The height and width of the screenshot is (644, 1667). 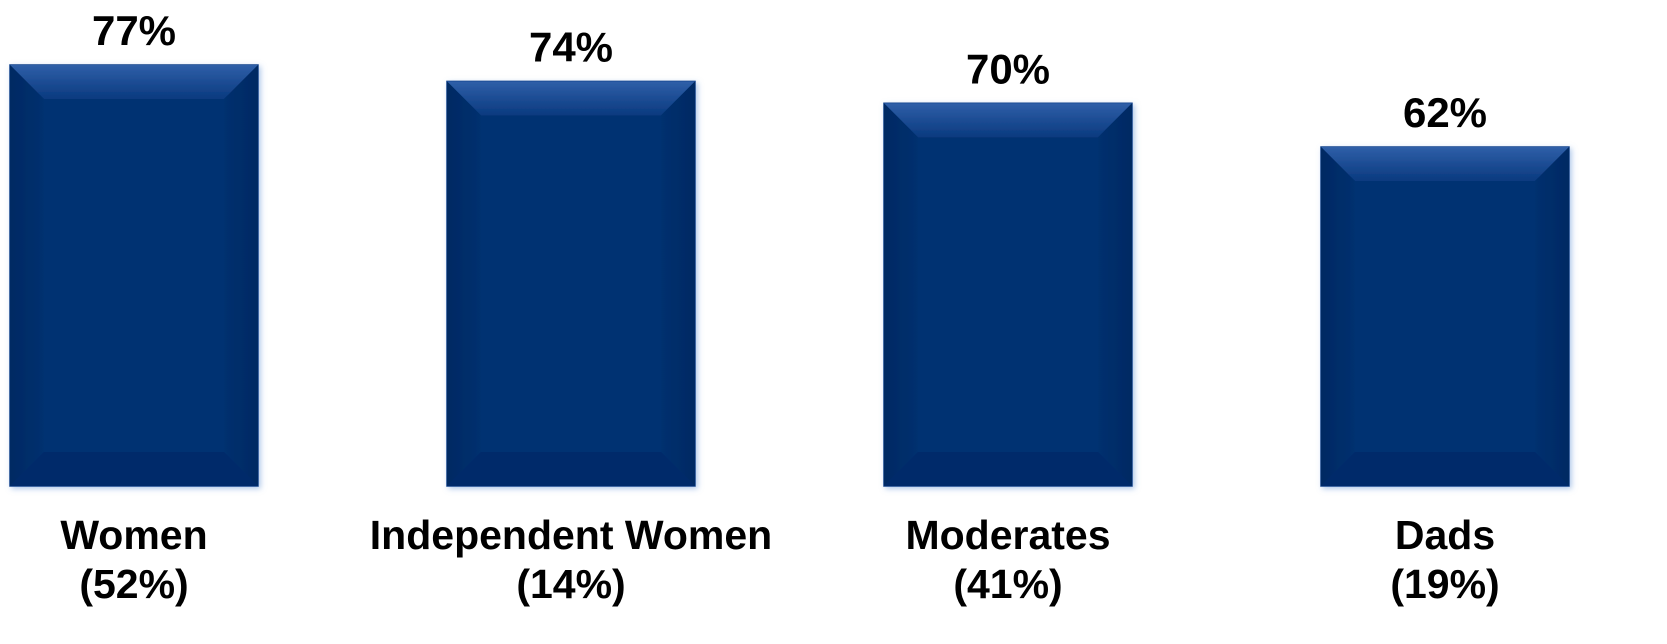 I want to click on category-share-label: (52%), so click(x=133, y=584).